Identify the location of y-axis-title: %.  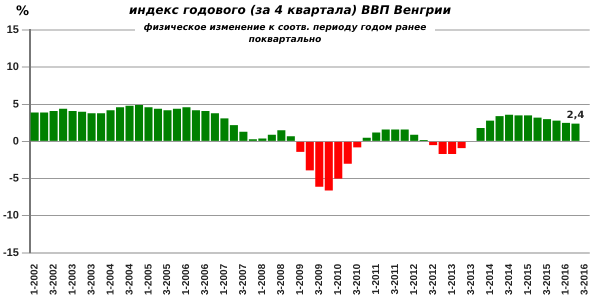
(23, 11).